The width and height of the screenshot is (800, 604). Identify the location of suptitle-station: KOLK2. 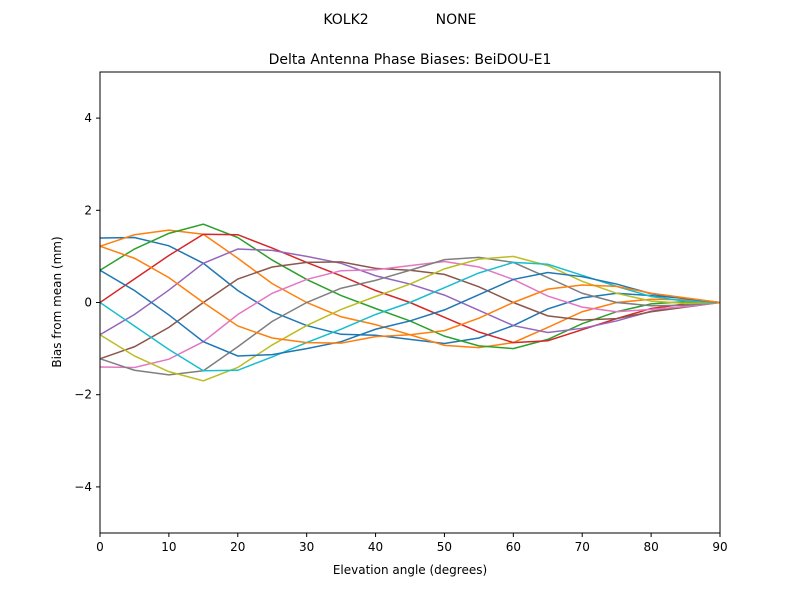
(345, 20).